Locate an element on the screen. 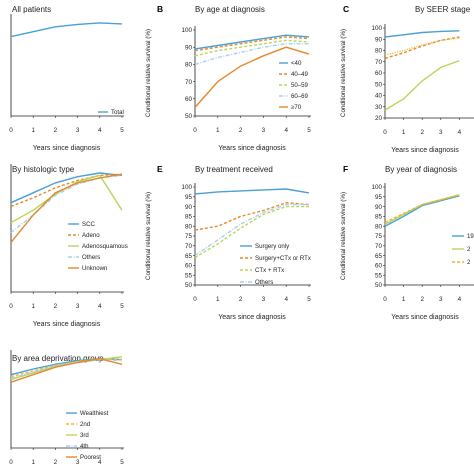 The image size is (474, 474). chart-title: By age at diagnosis is located at coordinates (230, 9).